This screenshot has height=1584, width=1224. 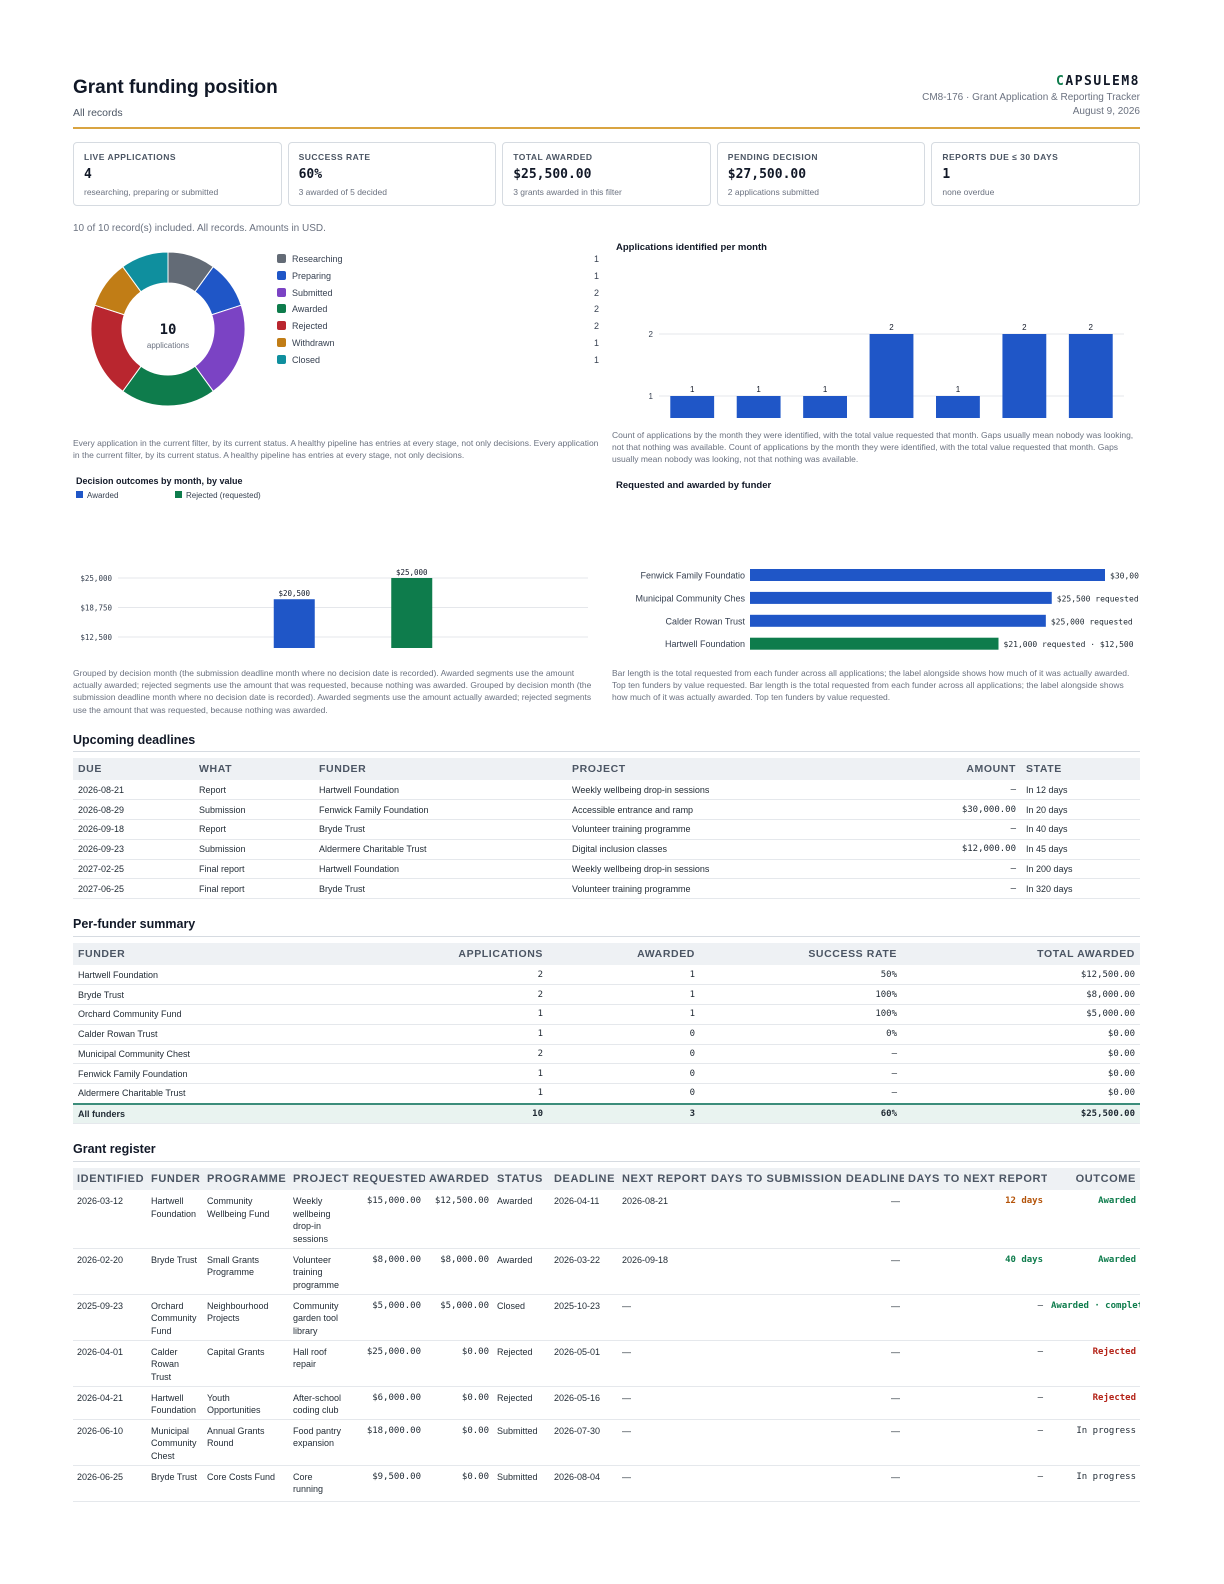 I want to click on kpi-value: 1, so click(x=946, y=174).